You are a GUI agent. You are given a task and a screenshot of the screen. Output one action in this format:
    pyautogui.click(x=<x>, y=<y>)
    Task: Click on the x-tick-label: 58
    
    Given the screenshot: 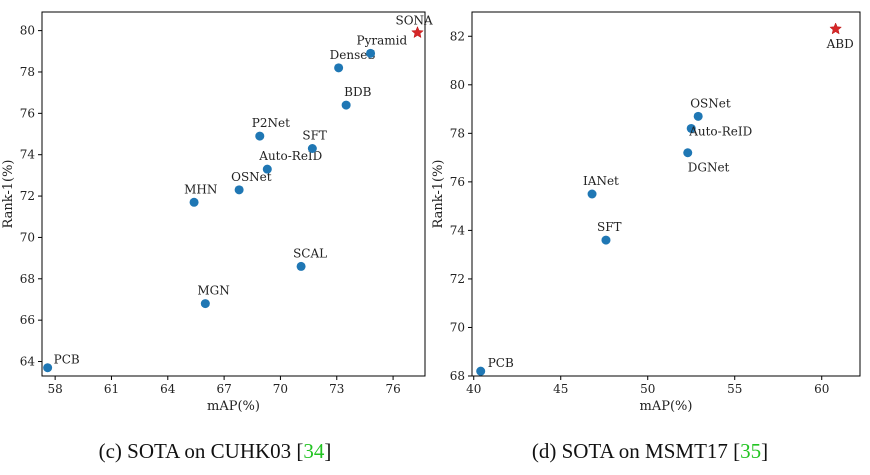 What is the action you would take?
    pyautogui.click(x=55, y=389)
    